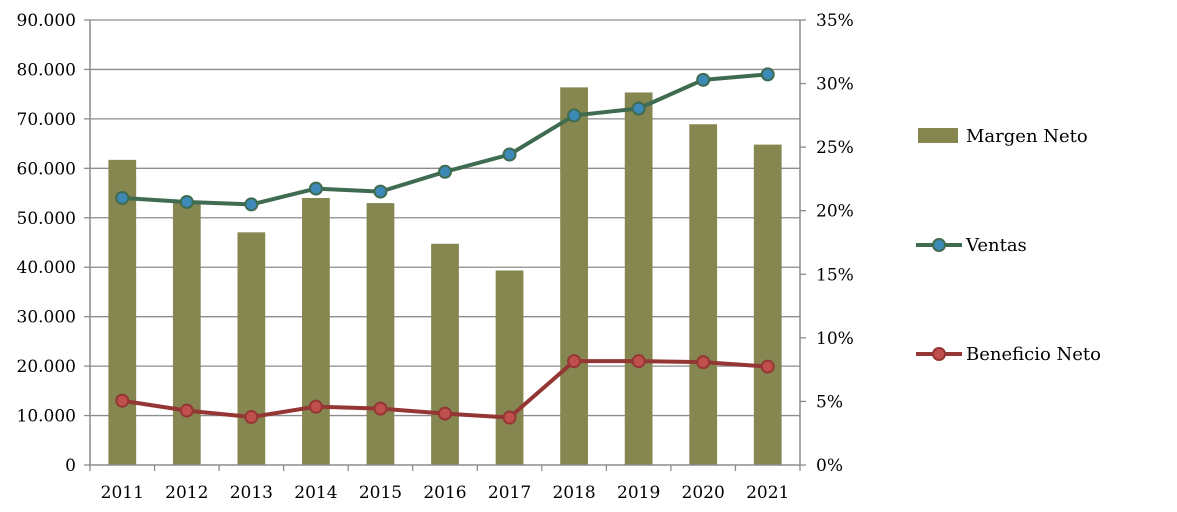 The width and height of the screenshot is (1177, 512). What do you see at coordinates (46, 268) in the screenshot?
I see `y-left-tick-label: 40.000` at bounding box center [46, 268].